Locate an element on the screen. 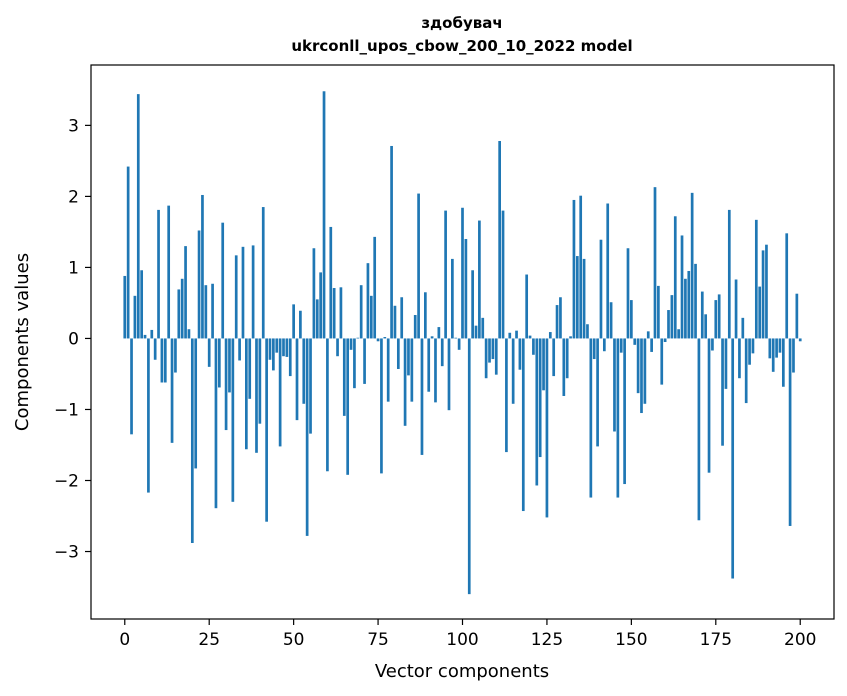 This screenshot has height=696, width=847. x-tick-label-5: 125 is located at coordinates (547, 640).